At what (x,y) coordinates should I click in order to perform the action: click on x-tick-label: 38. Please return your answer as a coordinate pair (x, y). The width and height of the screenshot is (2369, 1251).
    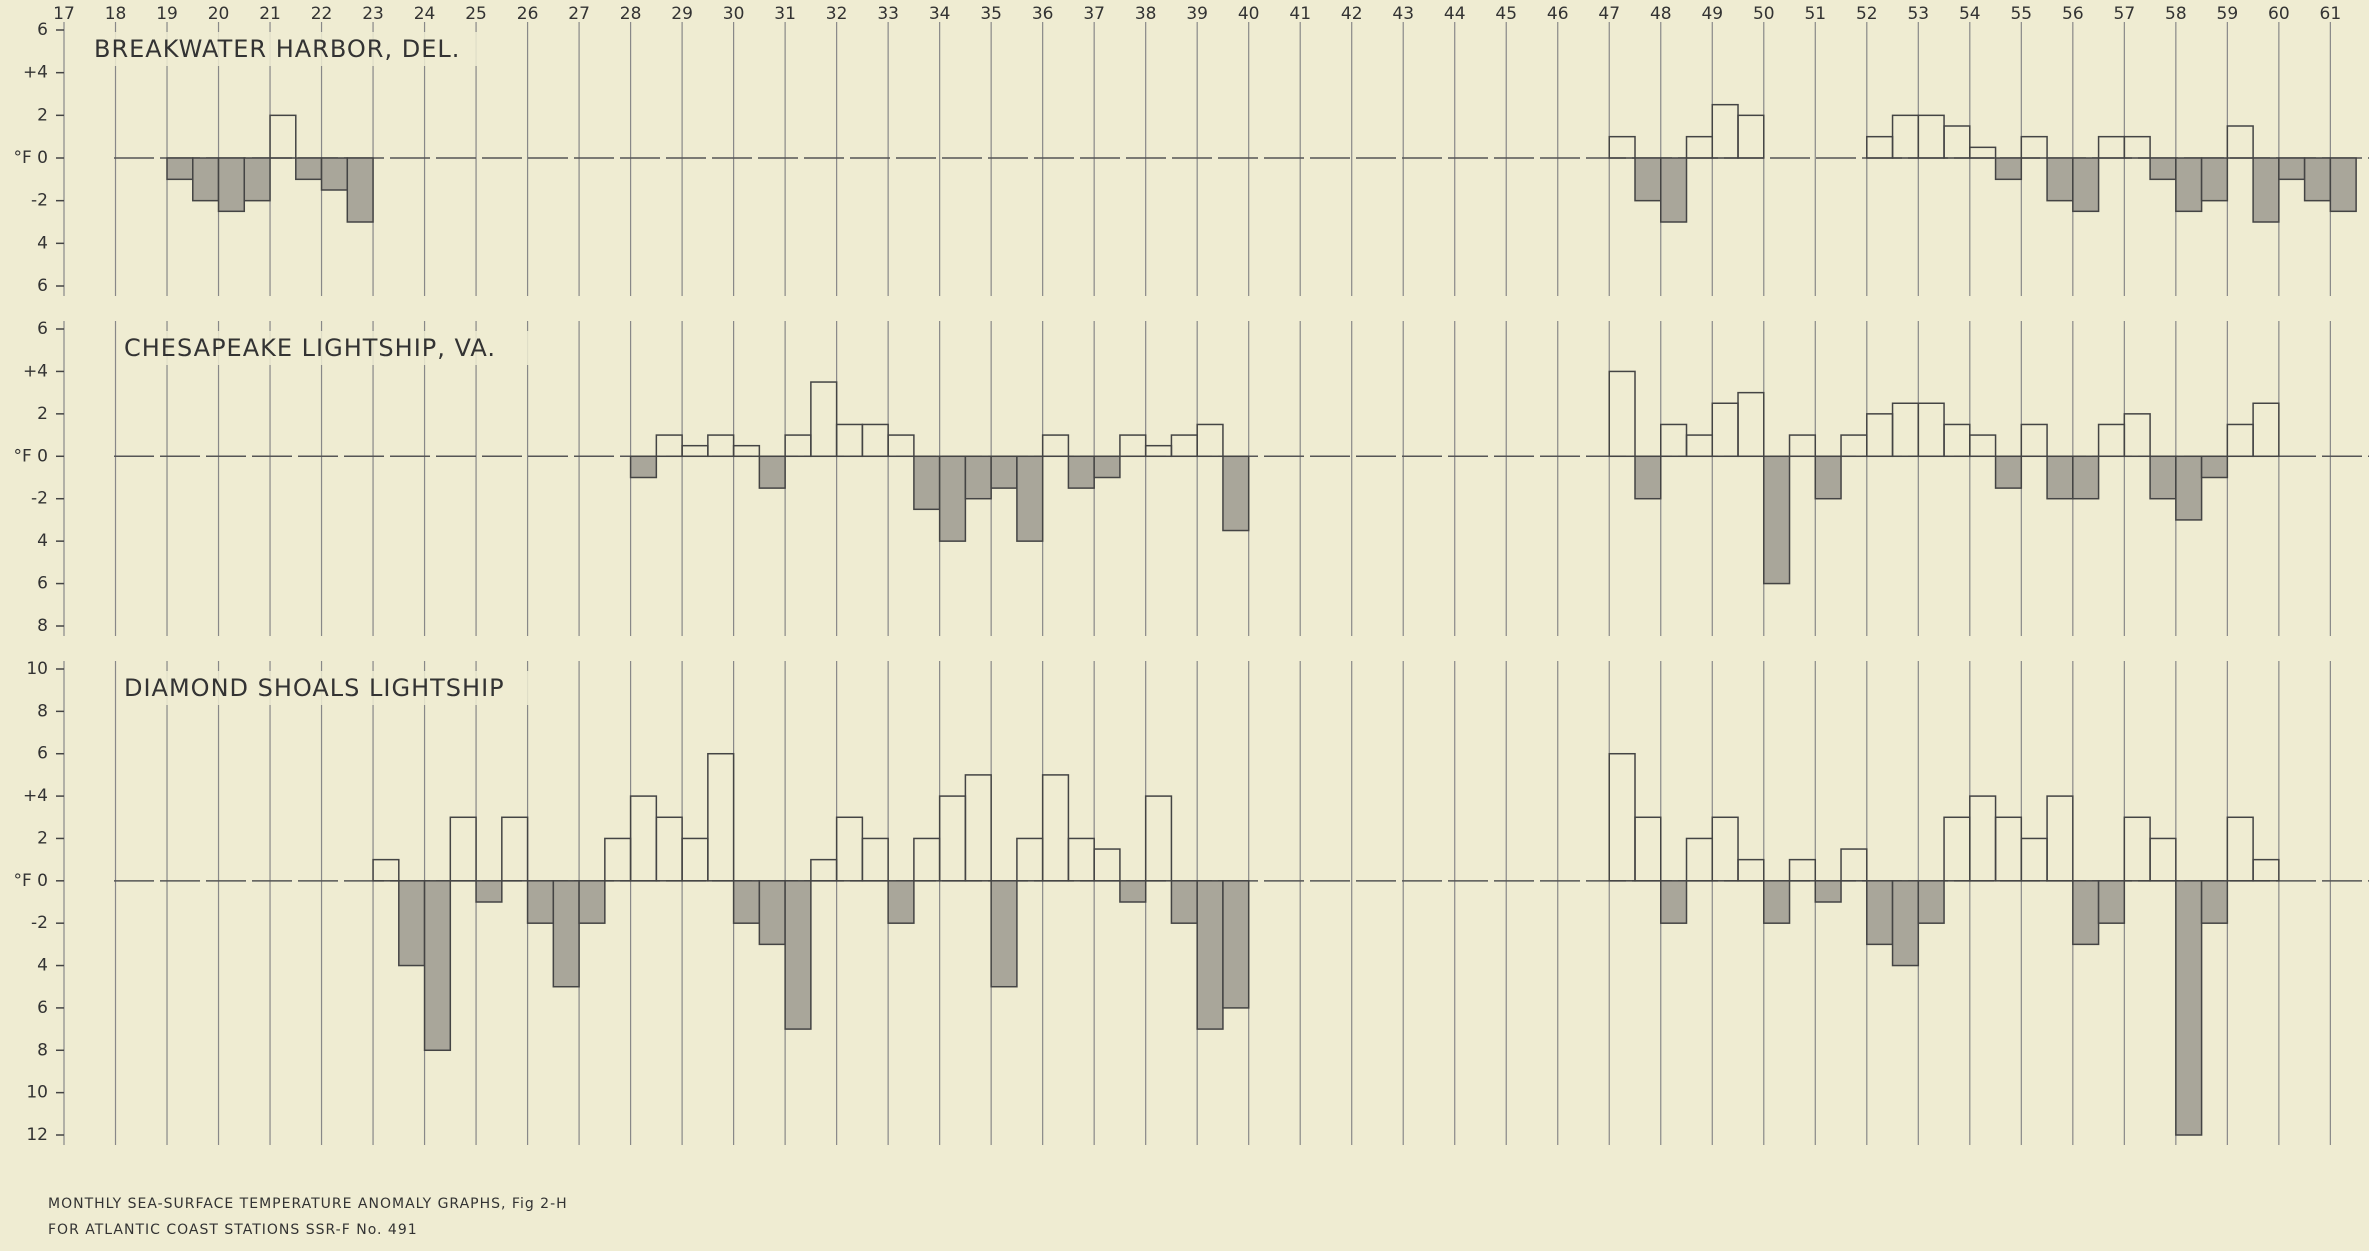
    Looking at the image, I should click on (1146, 14).